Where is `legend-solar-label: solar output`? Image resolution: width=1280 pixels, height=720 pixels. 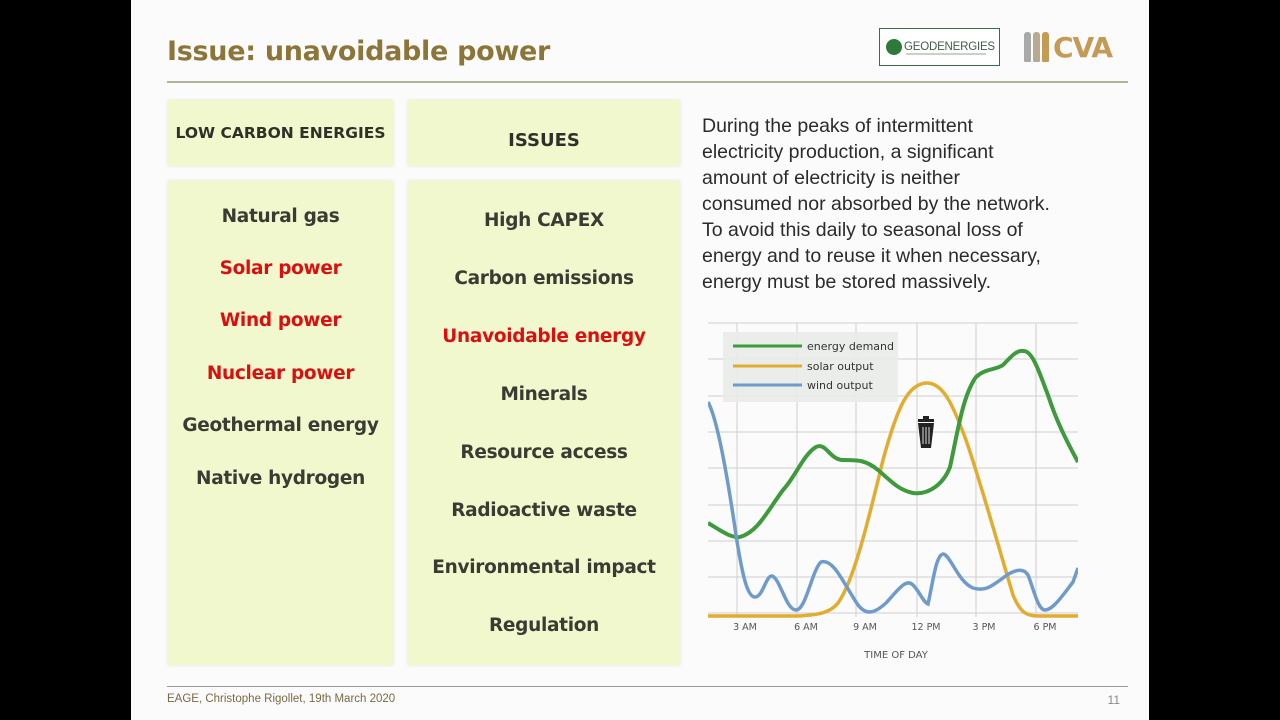 legend-solar-label: solar output is located at coordinates (840, 366).